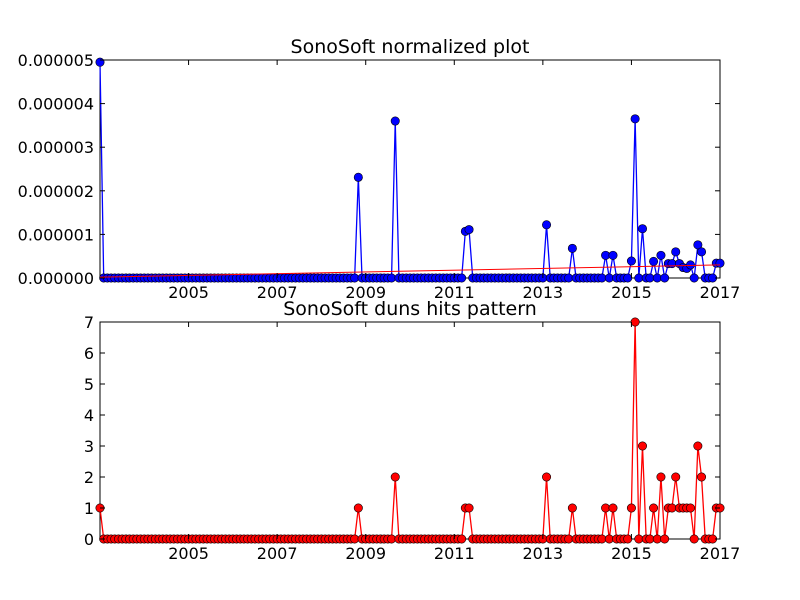 The width and height of the screenshot is (800, 600). I want to click on bottom-y-tick-label: 1, so click(89, 508).